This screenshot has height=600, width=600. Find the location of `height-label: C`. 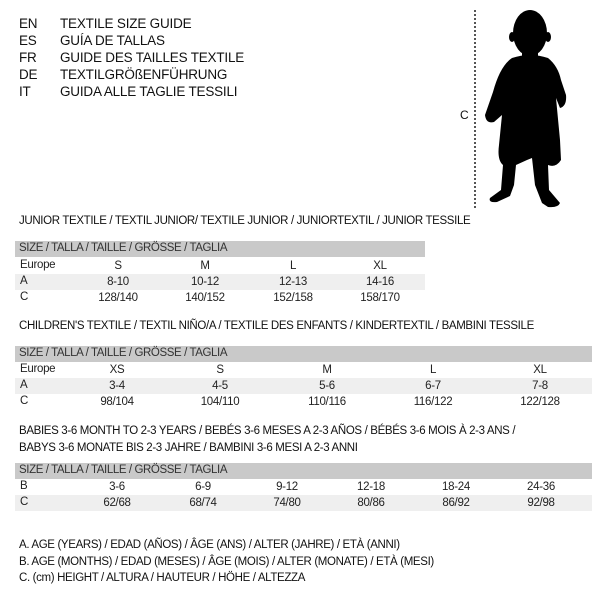

height-label: C is located at coordinates (464, 115).